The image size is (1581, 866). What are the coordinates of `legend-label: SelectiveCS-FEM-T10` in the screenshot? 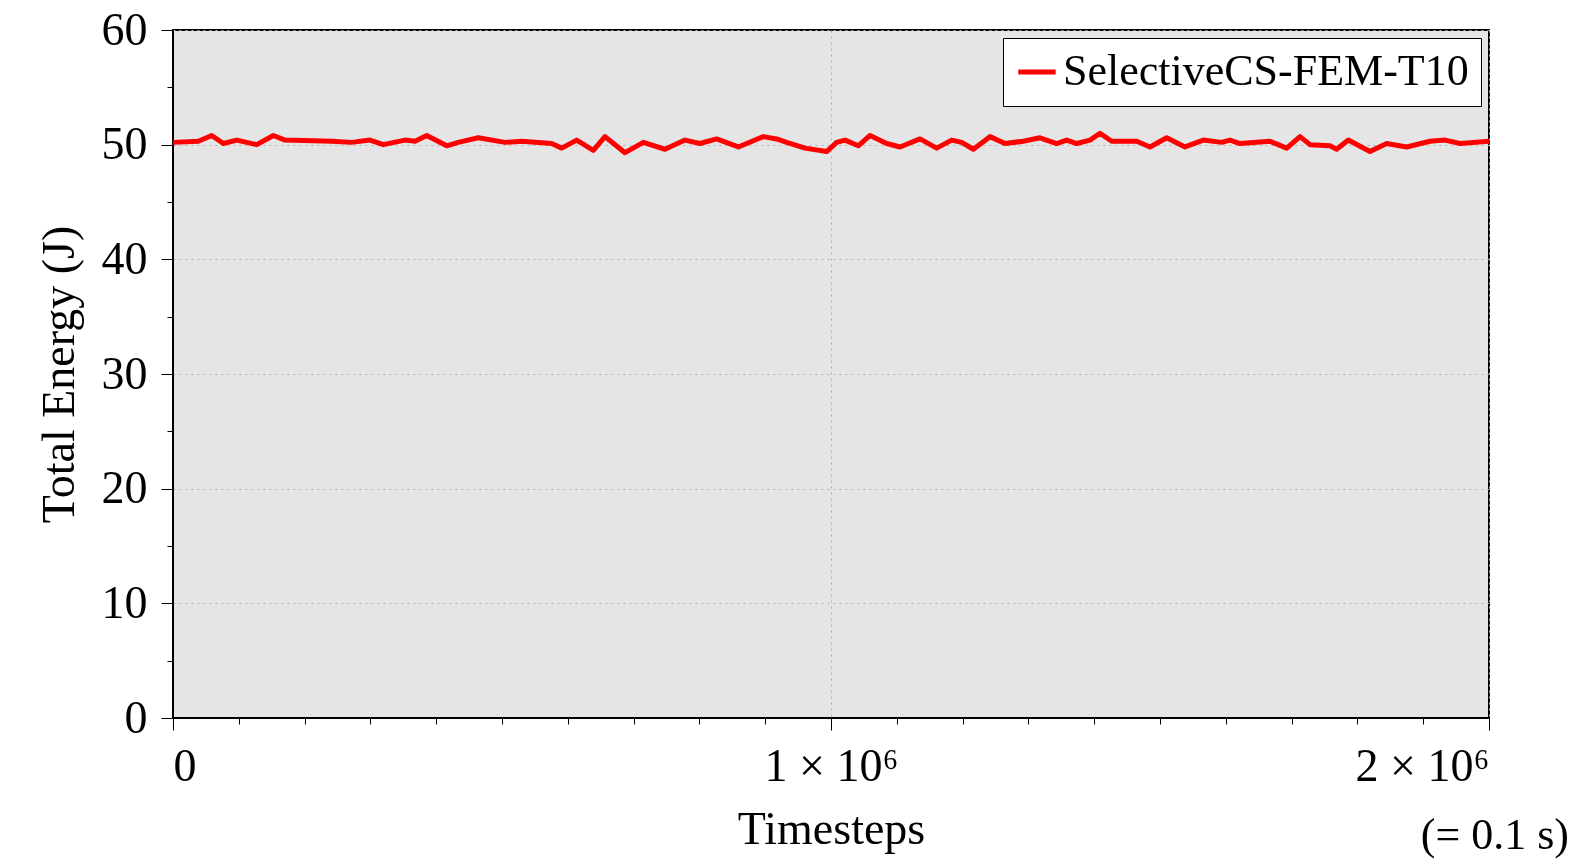 It's located at (1266, 70).